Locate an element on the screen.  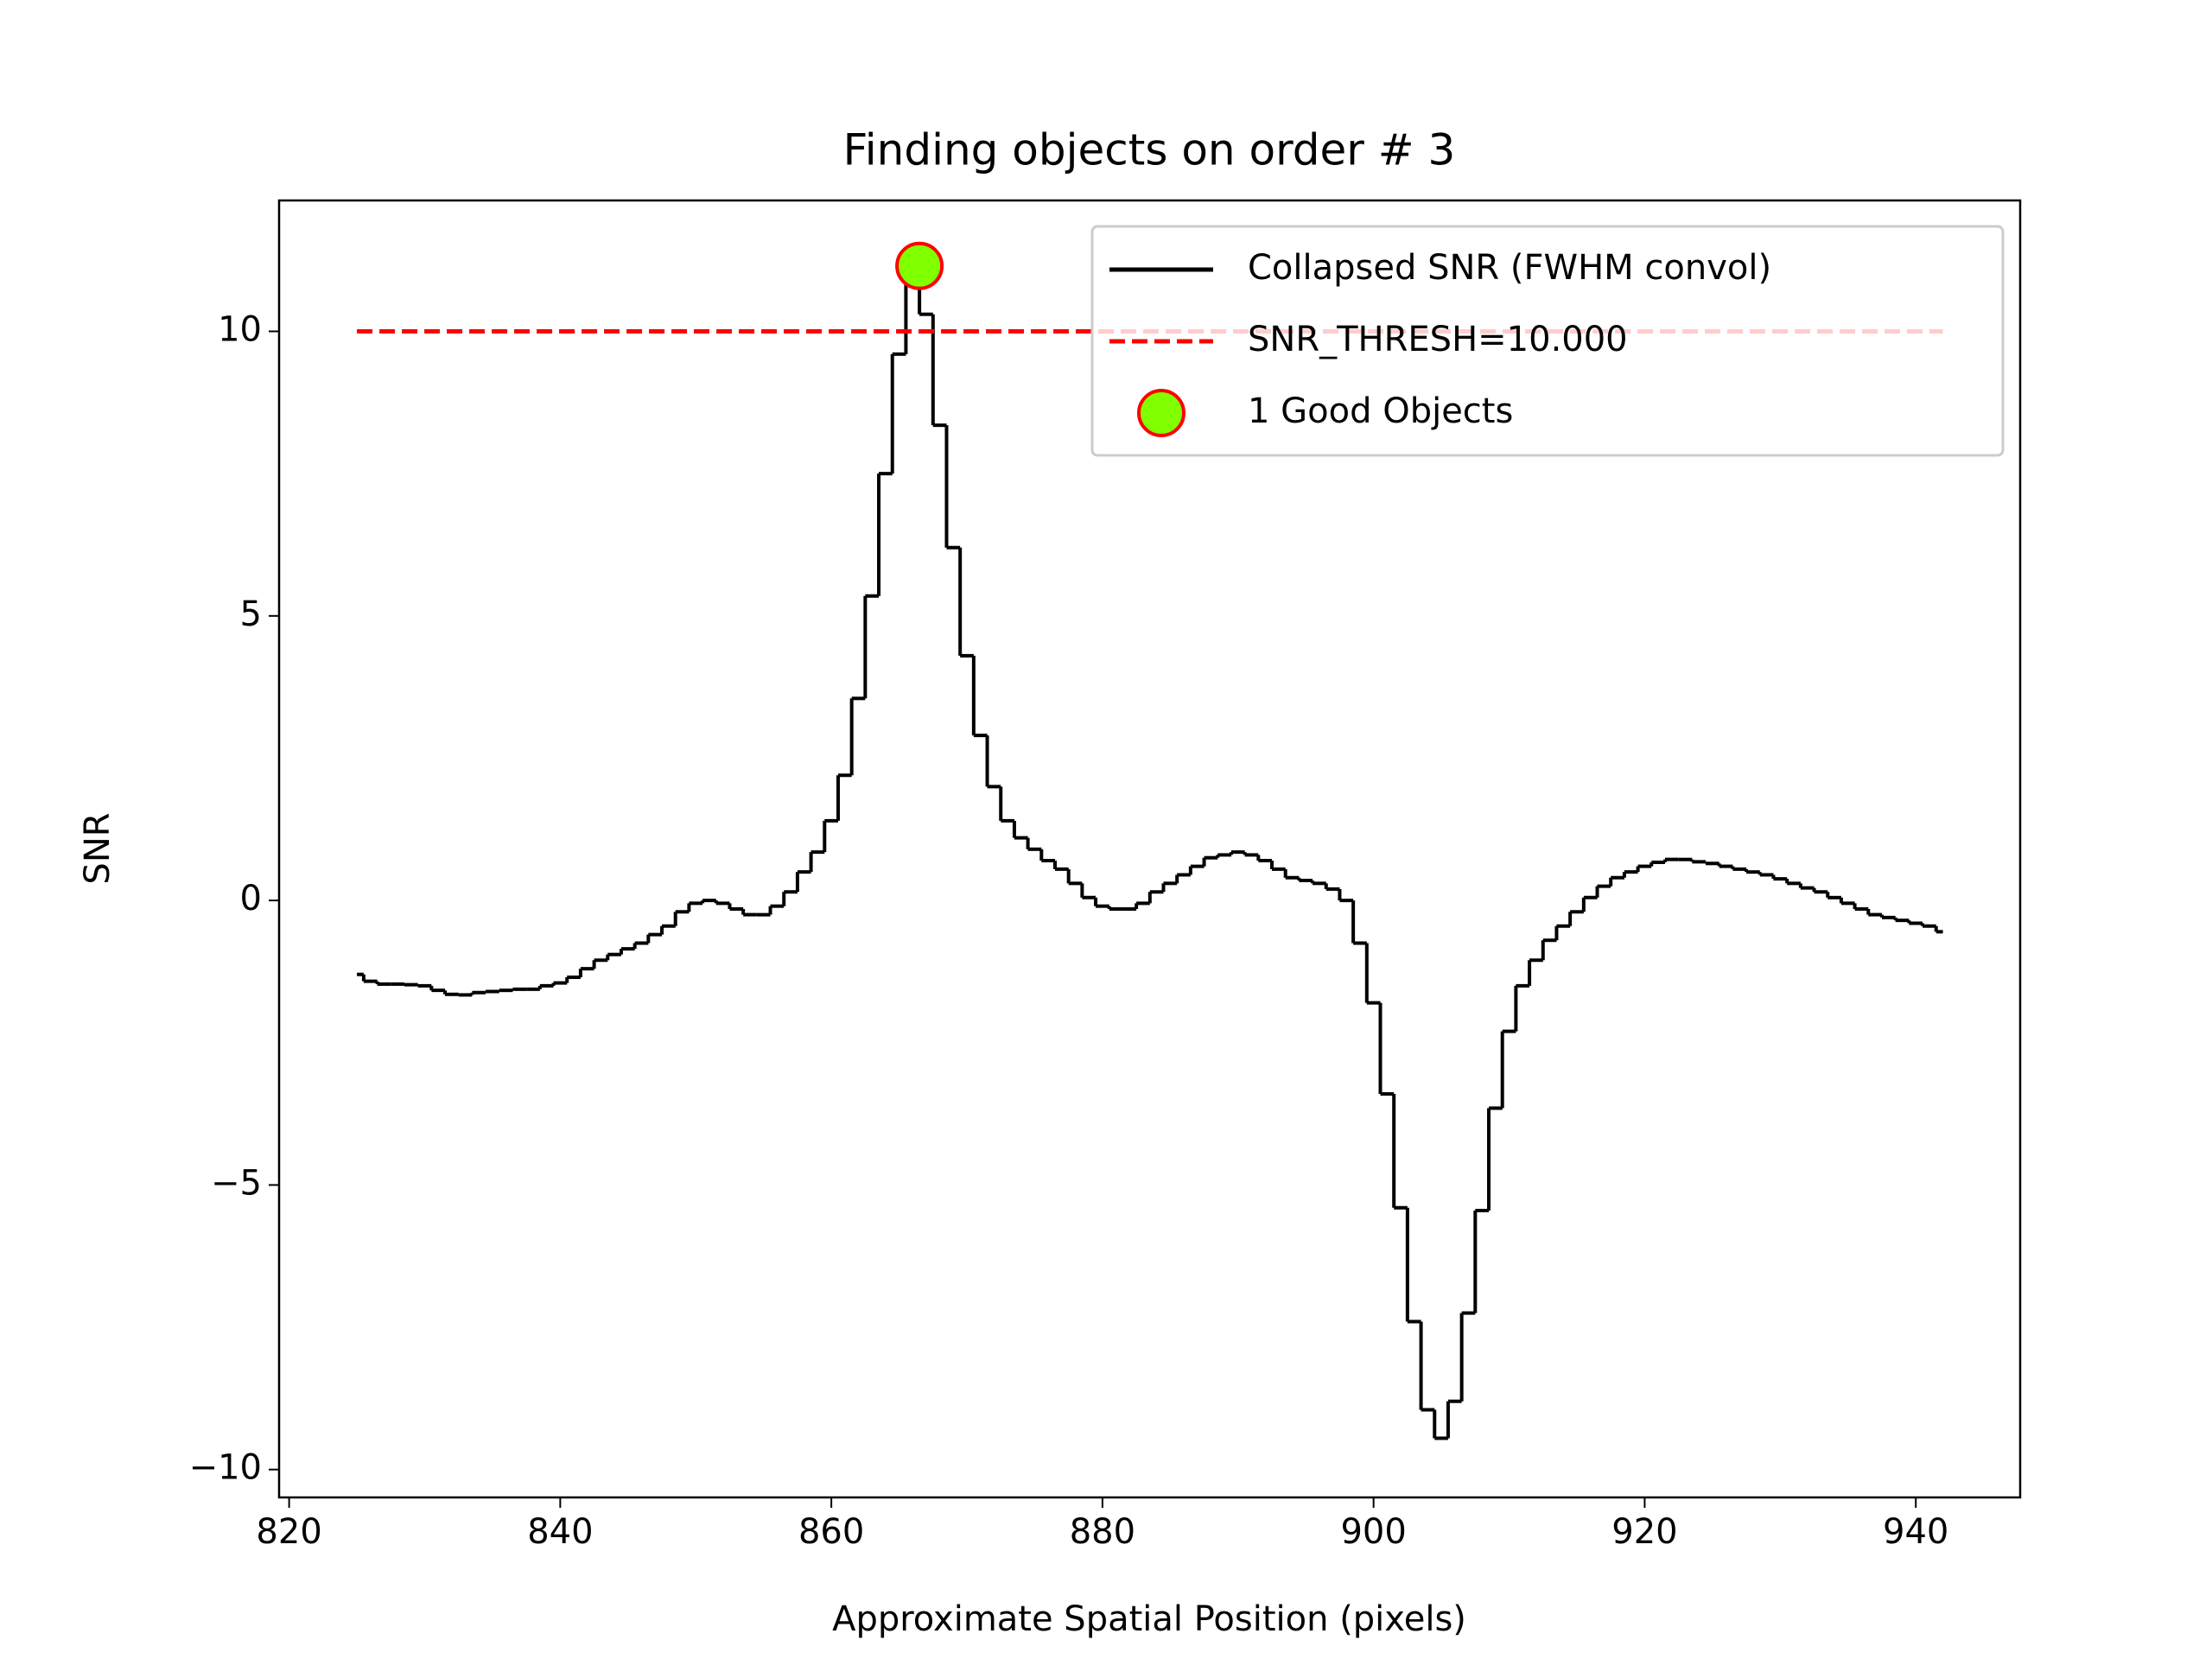
y-tick-label: 10 is located at coordinates (240, 329).